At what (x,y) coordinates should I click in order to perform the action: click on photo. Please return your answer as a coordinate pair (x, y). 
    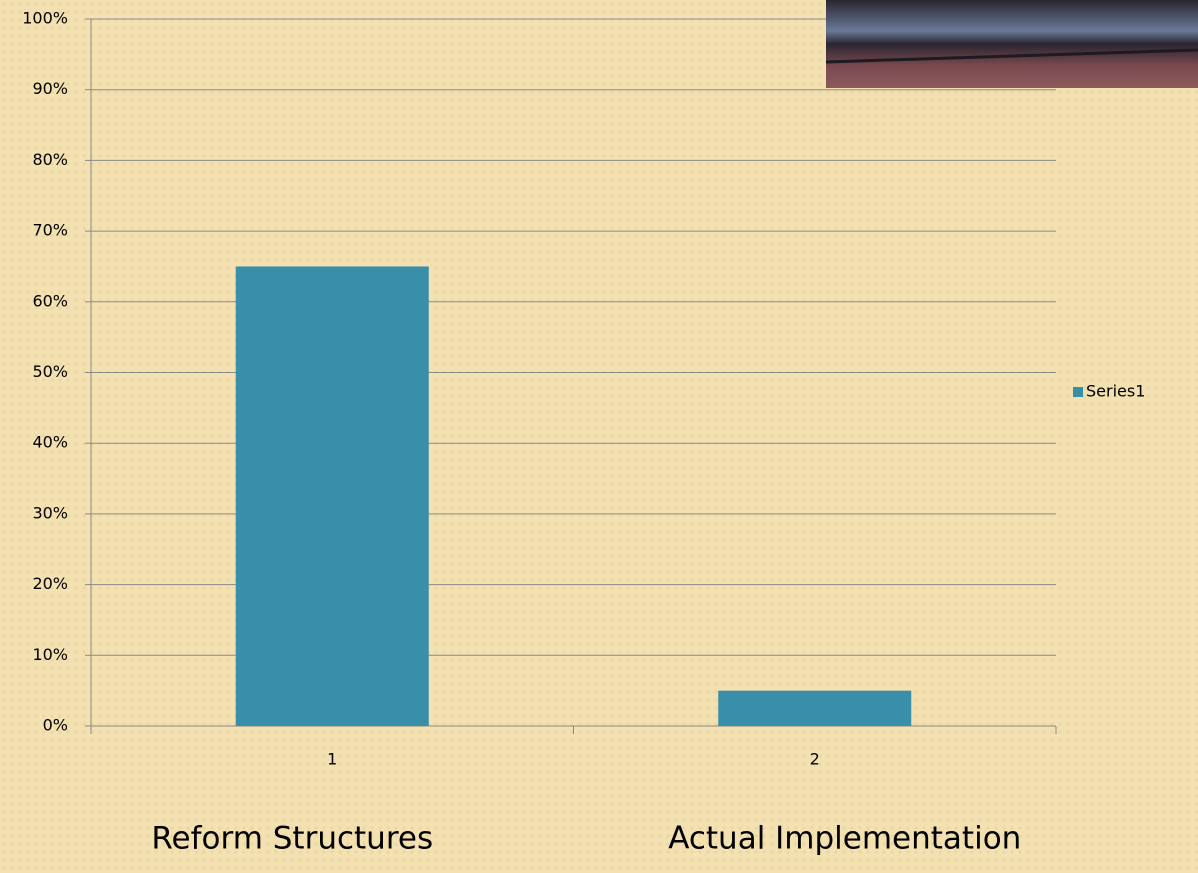
    Looking at the image, I should click on (1012, 44).